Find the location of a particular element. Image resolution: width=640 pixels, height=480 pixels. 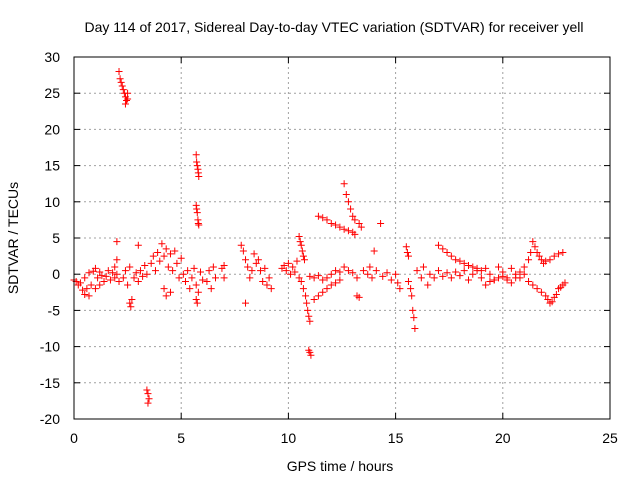

x-axis-title: GPS time / hours is located at coordinates (340, 466).